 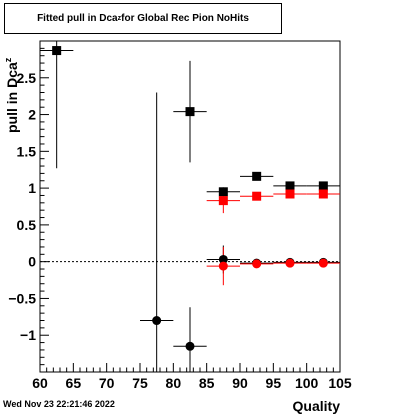 I want to click on y-axis-title: pull in Dcaz, so click(x=11, y=95).